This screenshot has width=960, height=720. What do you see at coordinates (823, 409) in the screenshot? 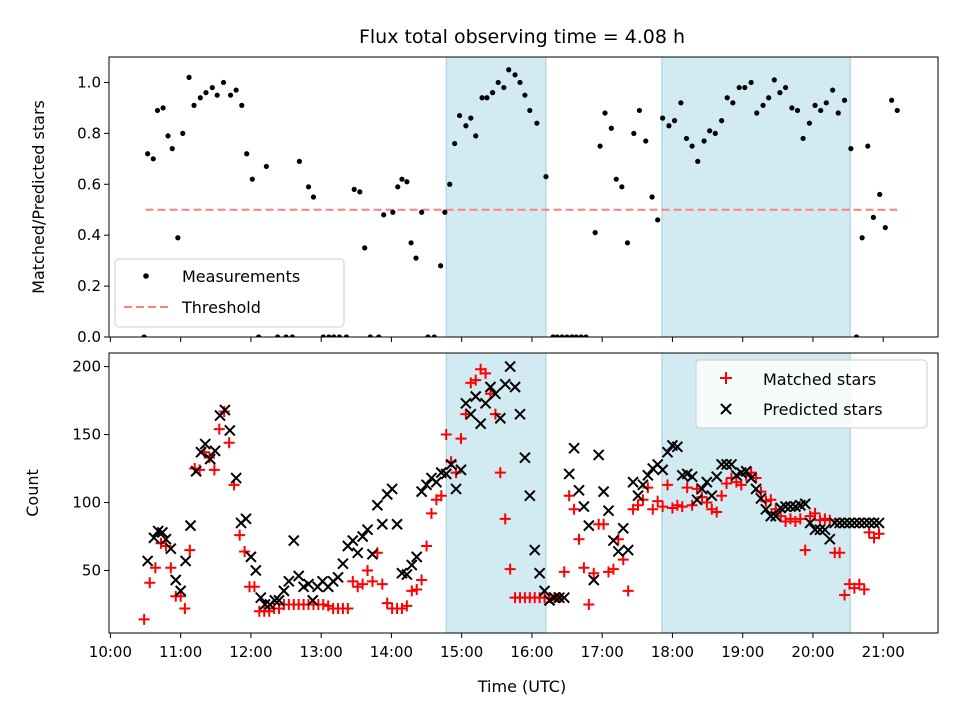
I see `legend-label-predicted: Predicted stars` at bounding box center [823, 409].